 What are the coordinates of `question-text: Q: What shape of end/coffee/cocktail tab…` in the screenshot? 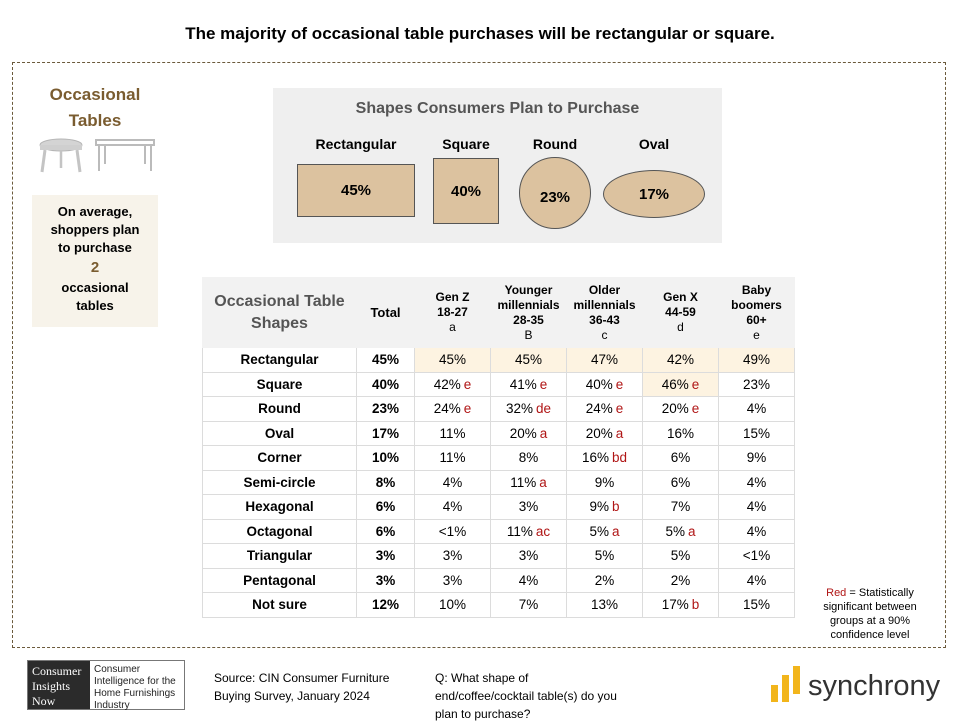 It's located at (526, 696).